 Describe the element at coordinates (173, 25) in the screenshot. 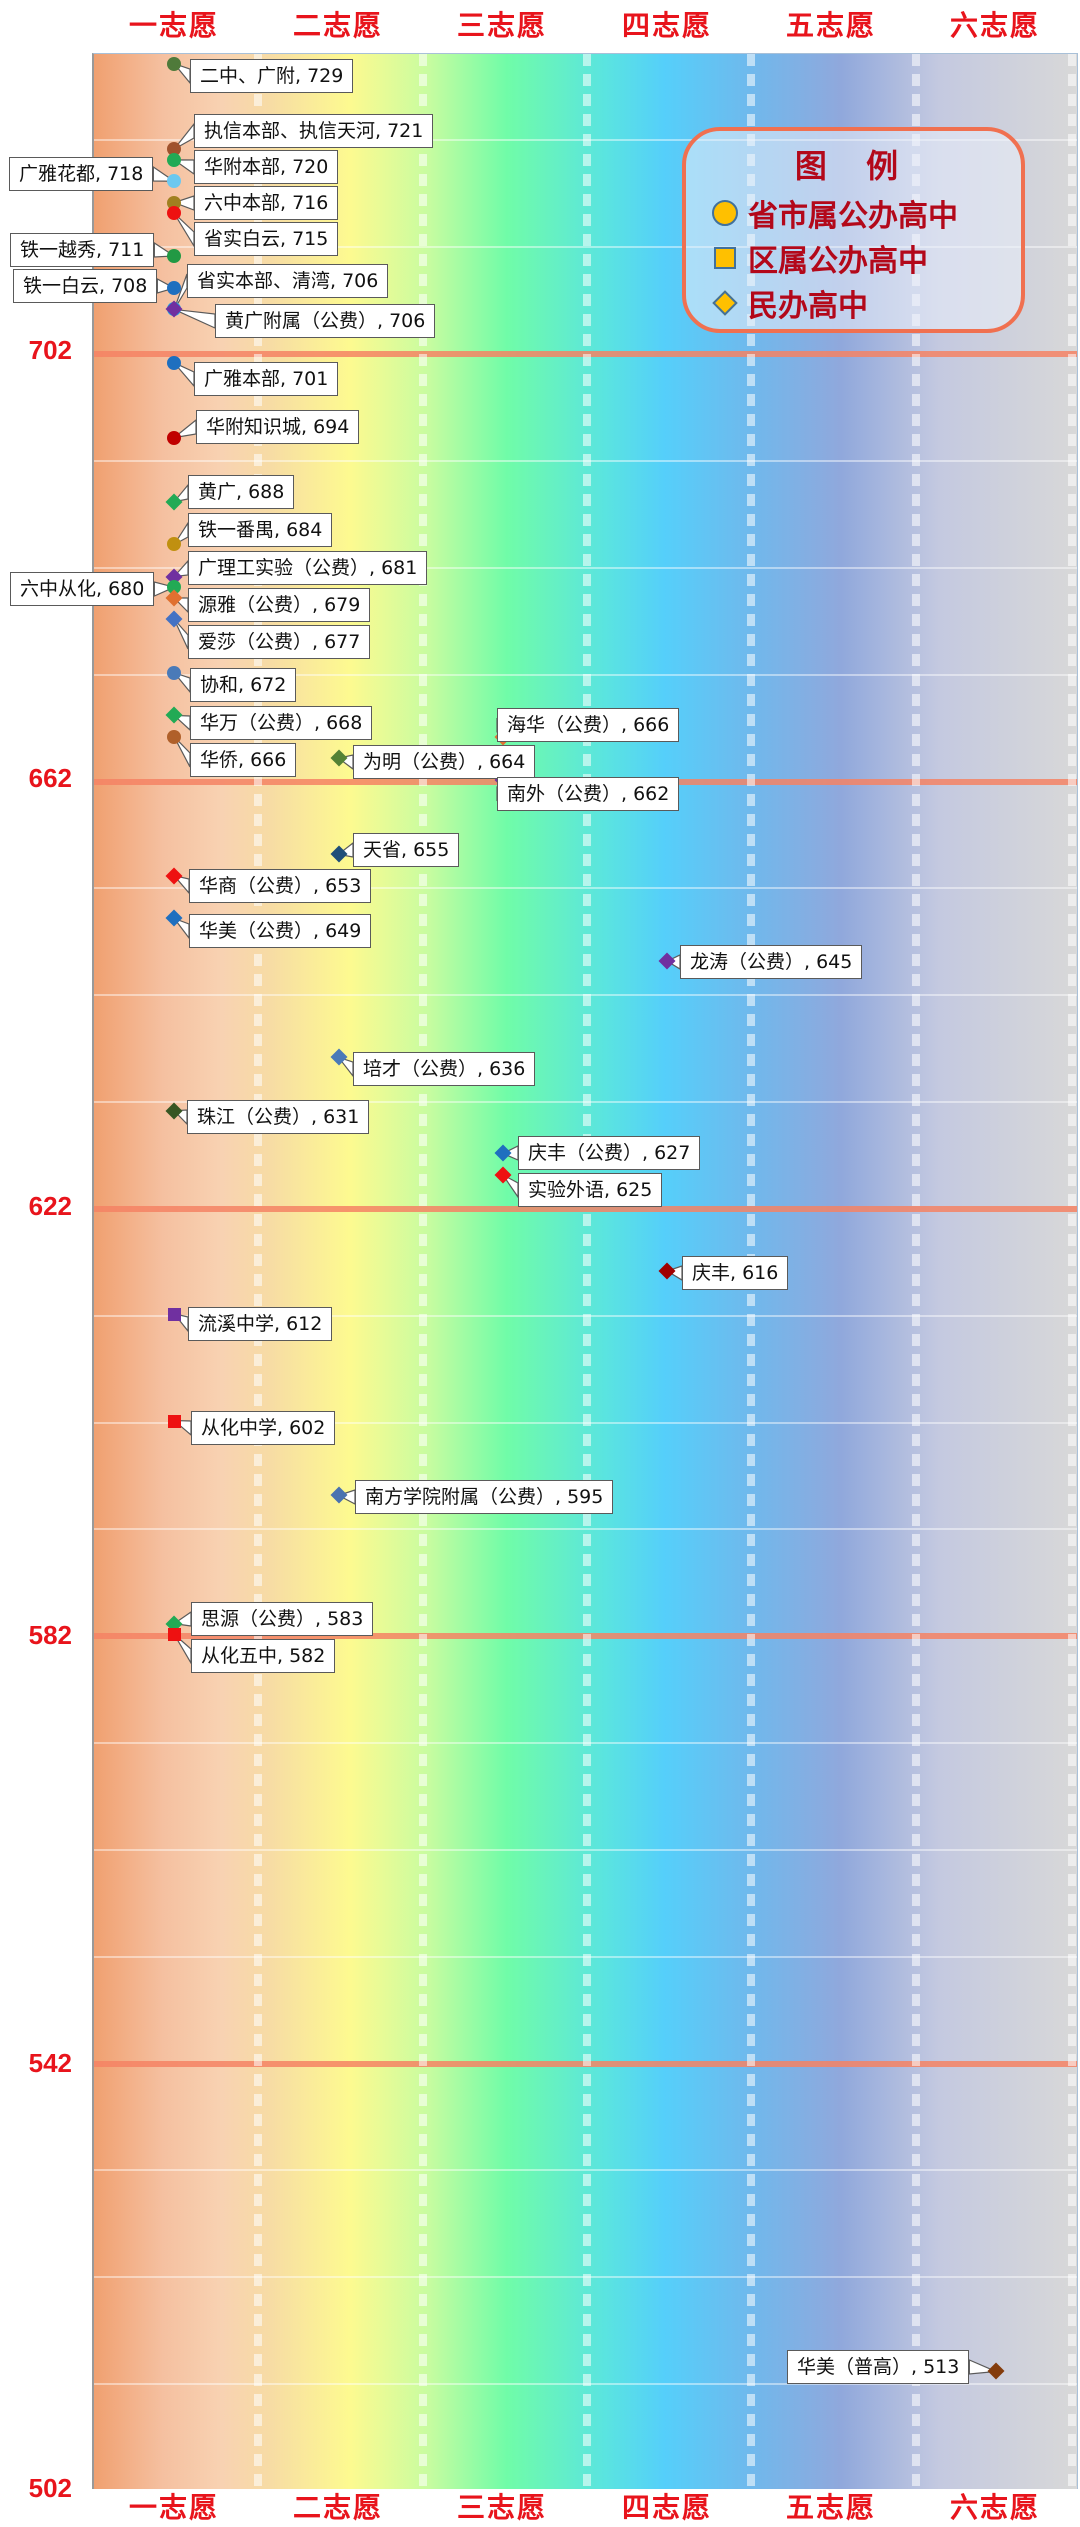

I see `top-category-label: 一志愿` at that location.